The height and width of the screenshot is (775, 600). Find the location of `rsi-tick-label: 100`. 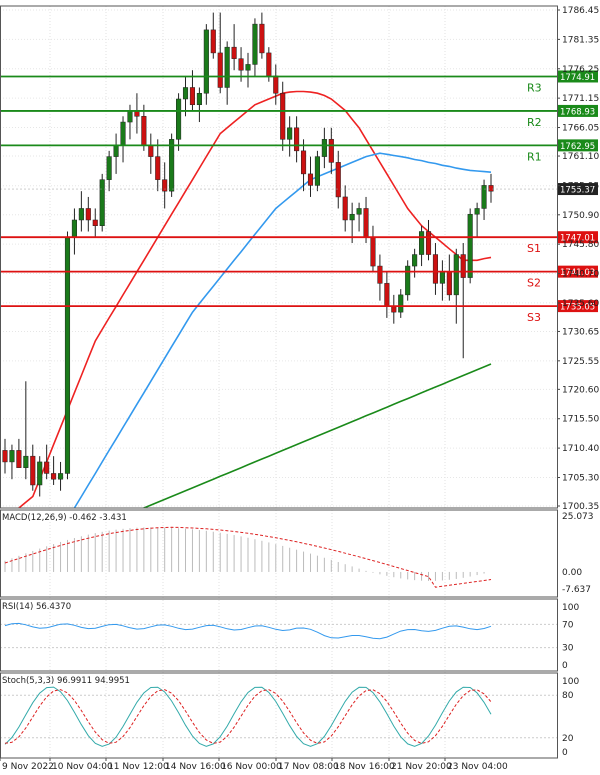

rsi-tick-label: 100 is located at coordinates (570, 608).